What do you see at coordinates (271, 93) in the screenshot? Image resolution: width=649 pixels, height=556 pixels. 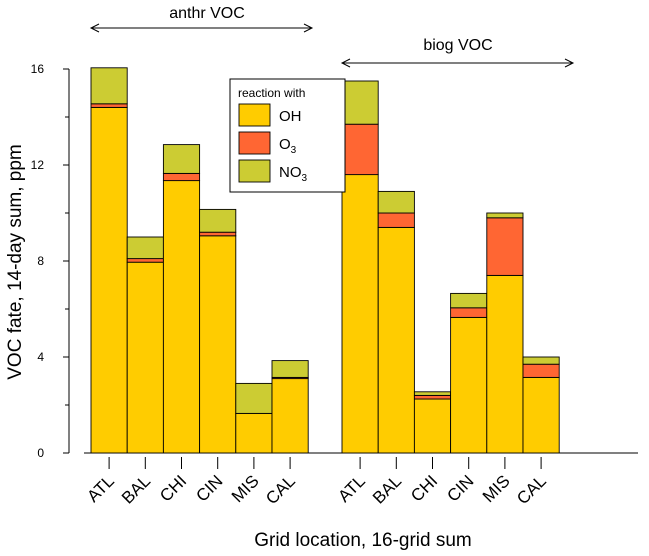 I see `legend-title: reaction with` at bounding box center [271, 93].